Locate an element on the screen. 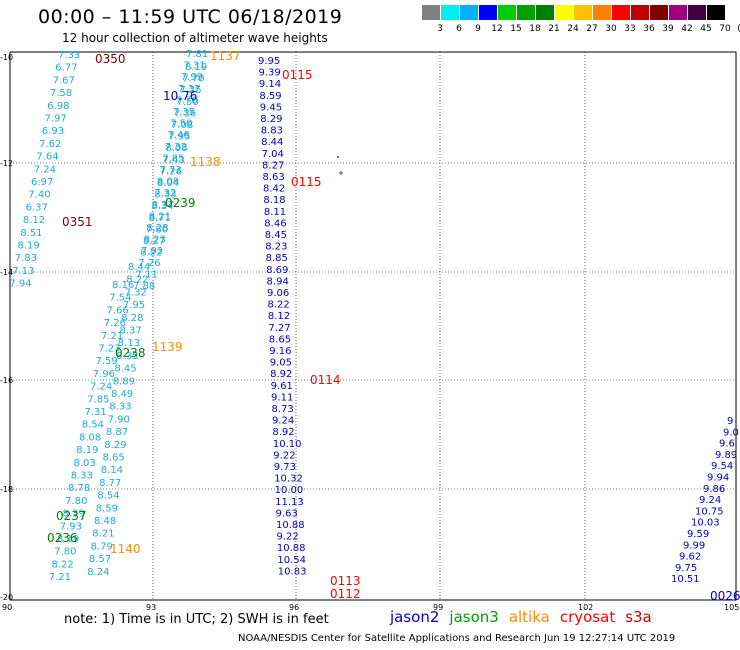 This screenshot has height=650, width=740. wave-height-value: 9.45 is located at coordinates (271, 107).